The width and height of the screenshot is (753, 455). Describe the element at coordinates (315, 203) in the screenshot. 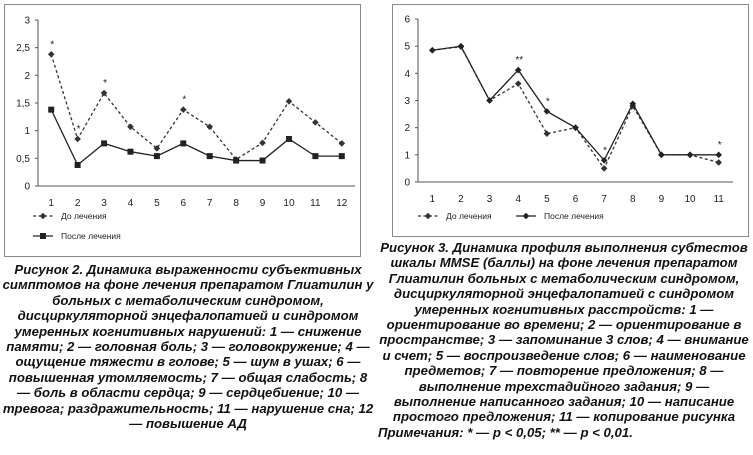

I see `symptoms-x-tick-label: 11` at that location.